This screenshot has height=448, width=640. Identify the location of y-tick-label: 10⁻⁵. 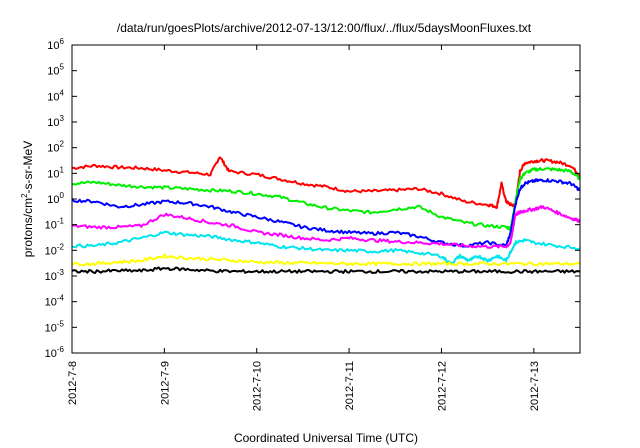
(55, 326).